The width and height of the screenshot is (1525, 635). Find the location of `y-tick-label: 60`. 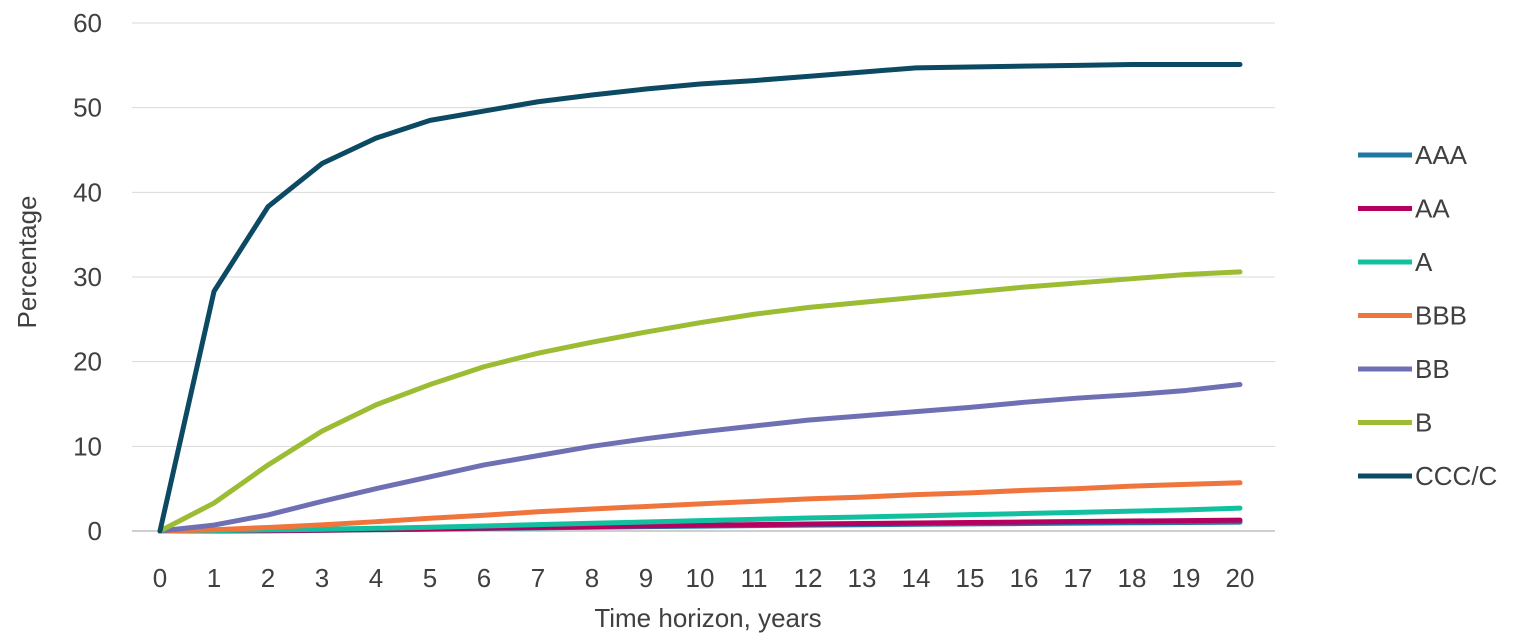

y-tick-label: 60 is located at coordinates (87, 23).